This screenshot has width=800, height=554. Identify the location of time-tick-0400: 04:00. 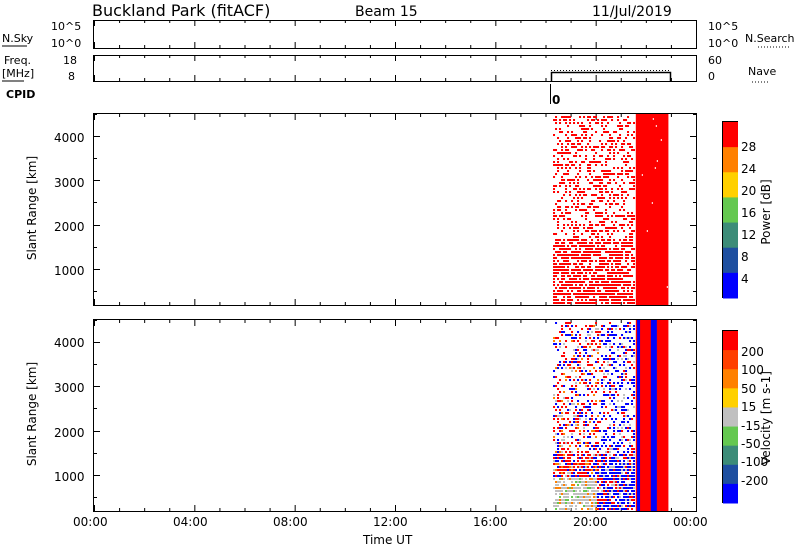
(190, 522).